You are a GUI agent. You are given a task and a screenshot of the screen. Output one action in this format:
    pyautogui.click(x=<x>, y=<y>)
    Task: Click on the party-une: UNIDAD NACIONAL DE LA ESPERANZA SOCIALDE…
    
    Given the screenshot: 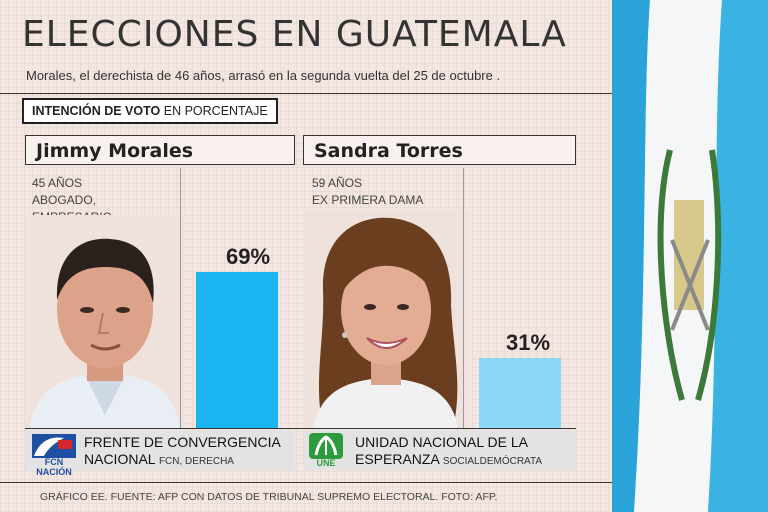 What is the action you would take?
    pyautogui.click(x=448, y=452)
    